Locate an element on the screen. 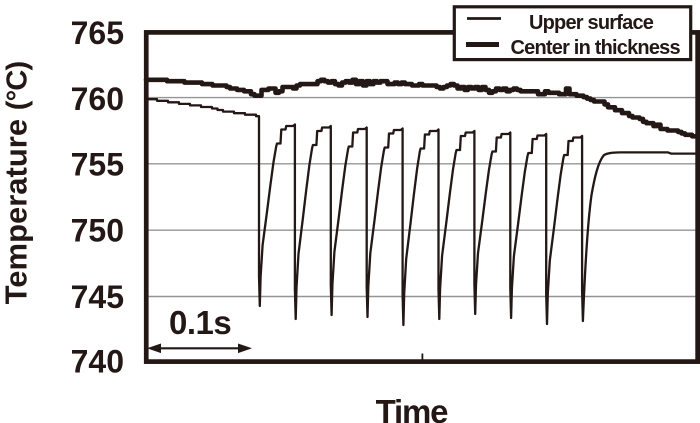 The image size is (700, 423). svg-text: Upper surface is located at coordinates (591, 23).